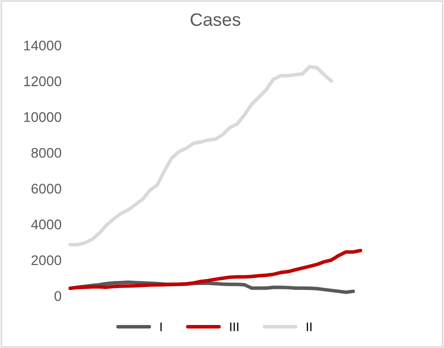  What do you see at coordinates (43, 45) in the screenshot?
I see `y-tick-label: 14000` at bounding box center [43, 45].